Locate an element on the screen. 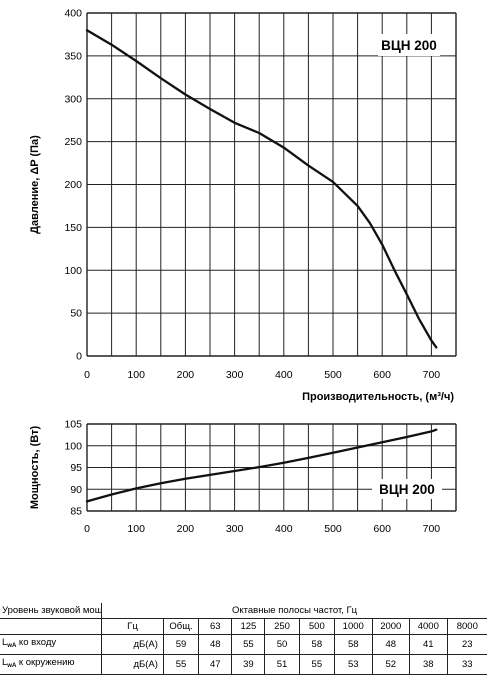 Image resolution: width=487 pixels, height=675 pixels. table-header-row: Гц Общ. 63 125 250 500 1000 2000 4000 8000 is located at coordinates (243, 626).